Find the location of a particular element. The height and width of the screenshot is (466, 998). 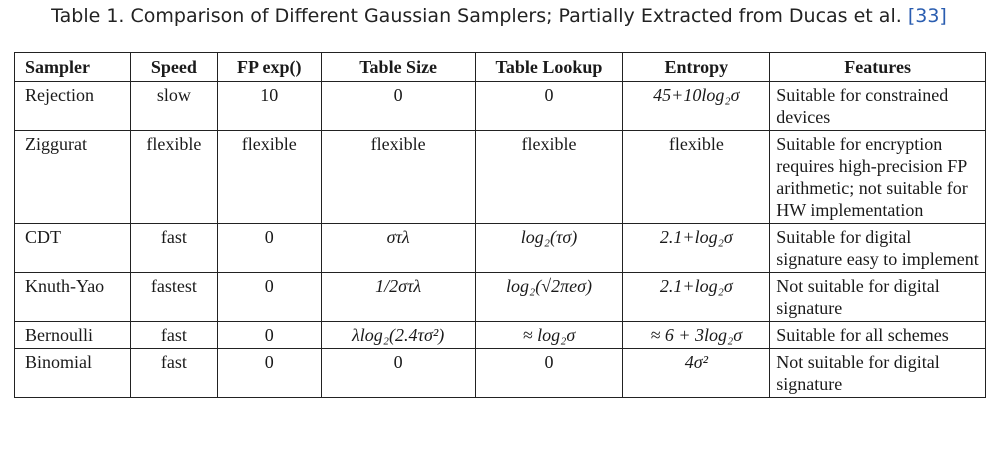

cell-speed: fastest is located at coordinates (173, 297).